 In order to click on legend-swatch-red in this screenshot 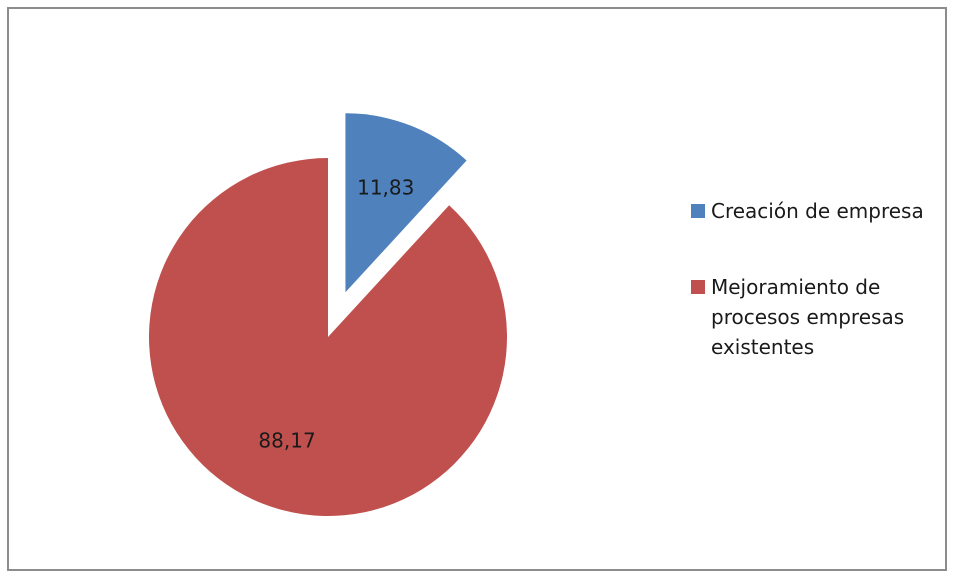, I will do `click(698, 287)`.